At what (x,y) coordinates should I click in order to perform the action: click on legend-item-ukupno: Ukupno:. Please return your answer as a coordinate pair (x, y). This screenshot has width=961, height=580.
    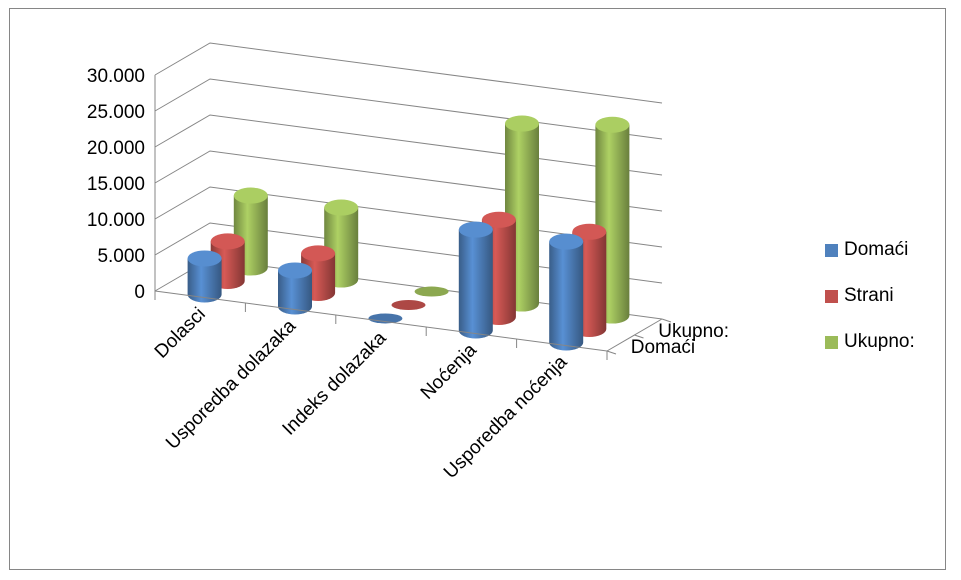
    Looking at the image, I should click on (890, 342).